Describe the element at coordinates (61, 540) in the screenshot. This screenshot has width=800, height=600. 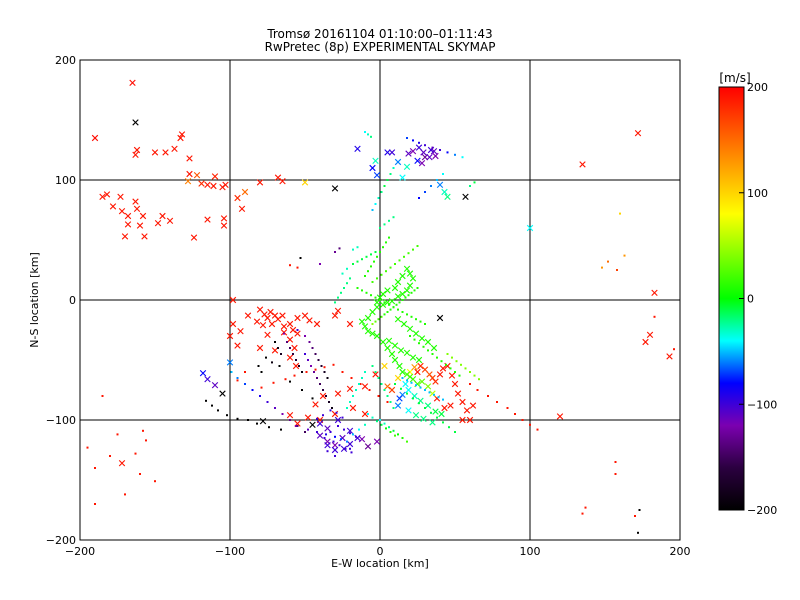
I see `y-tick-label: −200` at that location.